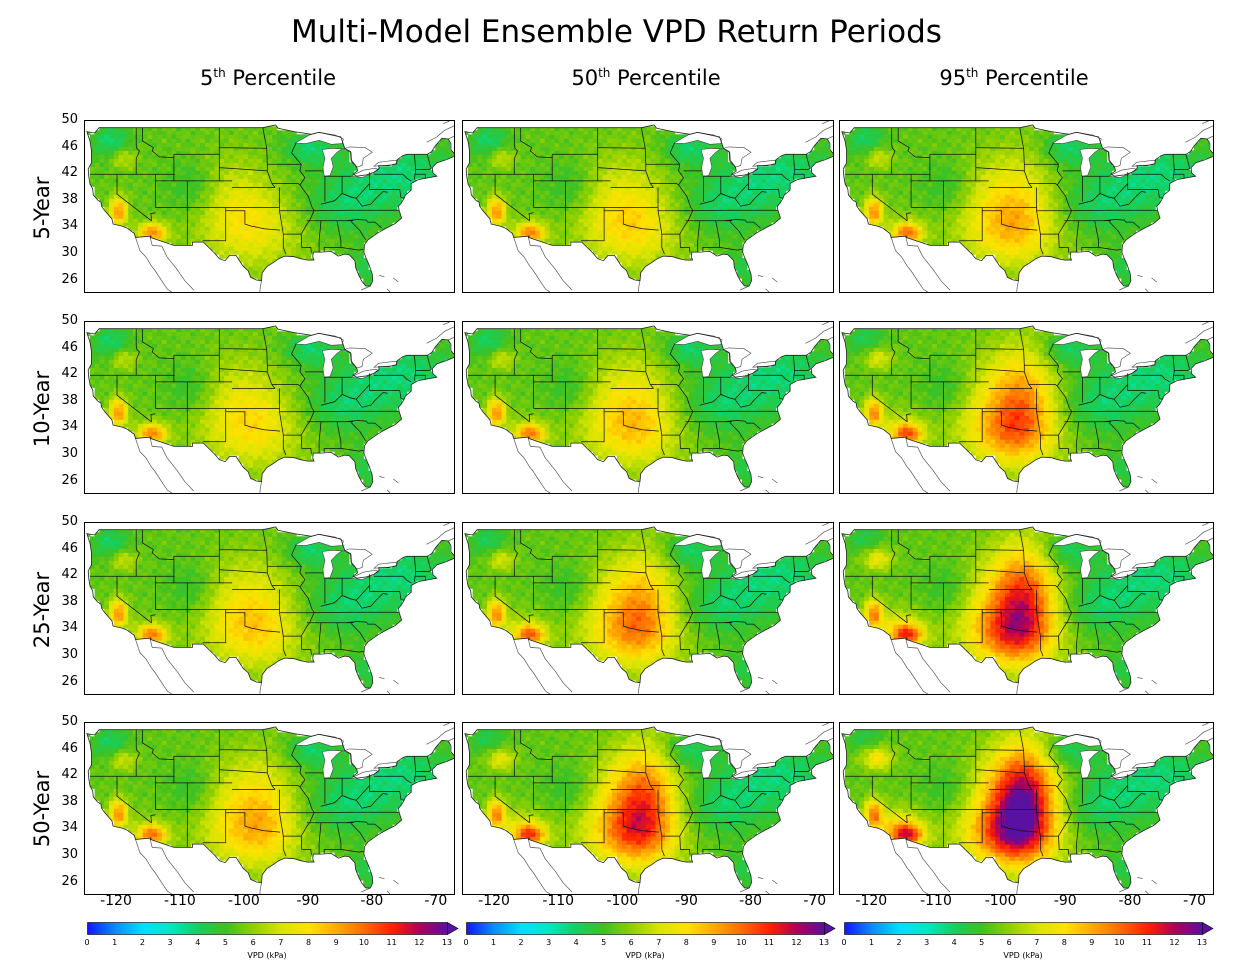 This screenshot has width=1233, height=962. I want to click on vpd-map-50-year-p5, so click(269, 808).